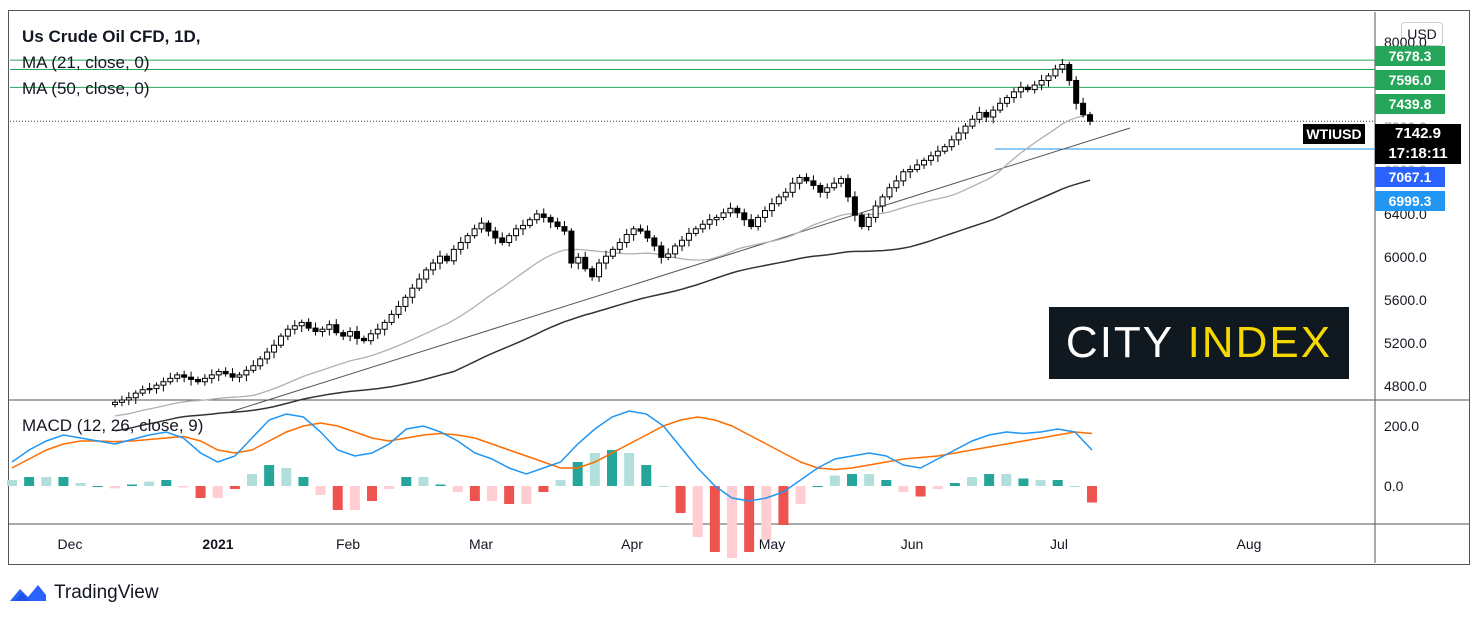 This screenshot has height=621, width=1479. What do you see at coordinates (481, 544) in the screenshot?
I see `month-label: Mar` at bounding box center [481, 544].